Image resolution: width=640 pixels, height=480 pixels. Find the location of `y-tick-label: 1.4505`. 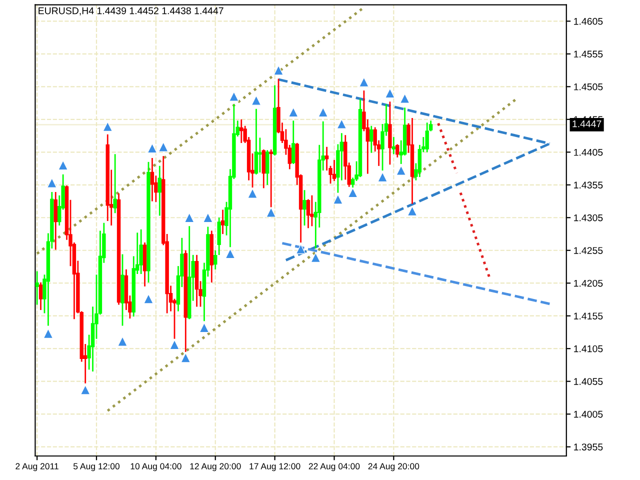

y-tick-label: 1.4505 is located at coordinates (588, 86).